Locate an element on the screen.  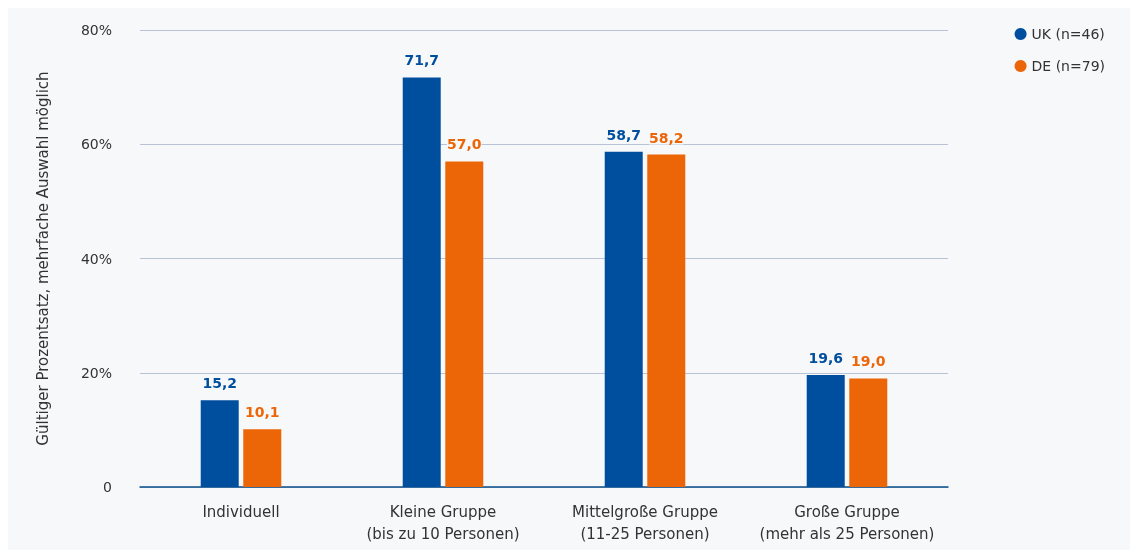
data-label: 58,7 is located at coordinates (623, 134).